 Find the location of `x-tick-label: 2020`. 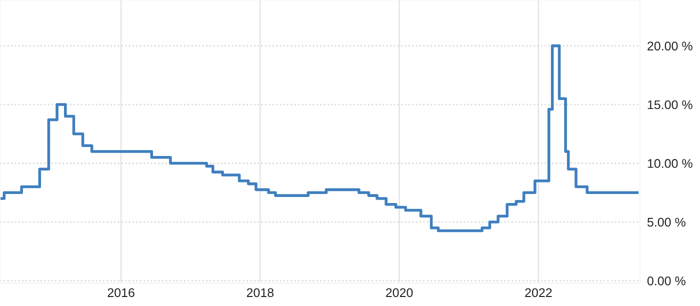

x-tick-label: 2020 is located at coordinates (399, 293).